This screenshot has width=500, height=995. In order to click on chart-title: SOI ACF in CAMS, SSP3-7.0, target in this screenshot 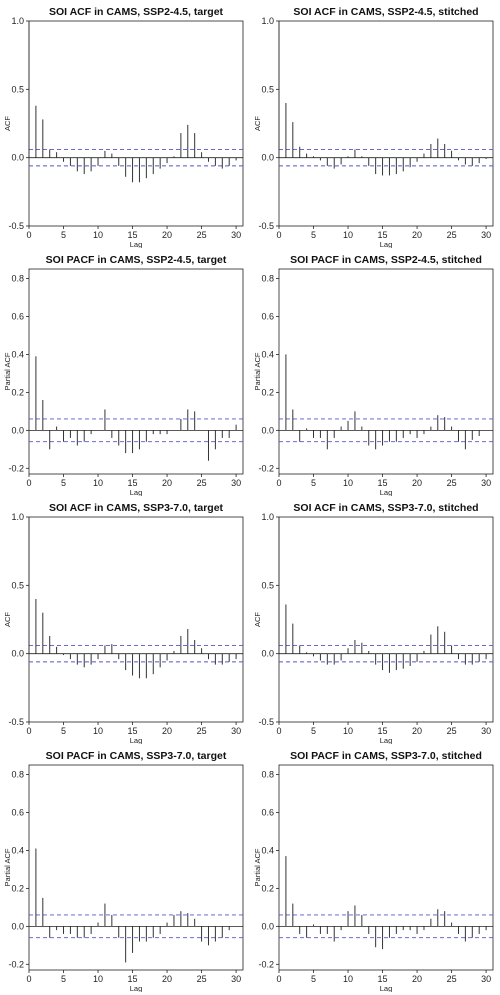, I will do `click(136, 508)`.